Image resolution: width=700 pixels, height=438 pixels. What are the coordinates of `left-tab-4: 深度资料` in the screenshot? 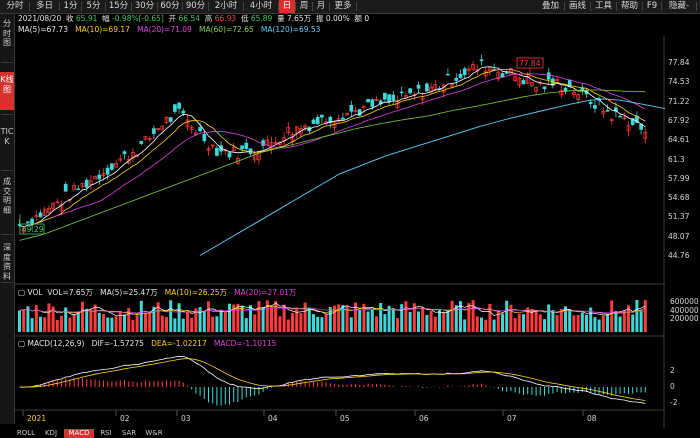 It's located at (7, 262).